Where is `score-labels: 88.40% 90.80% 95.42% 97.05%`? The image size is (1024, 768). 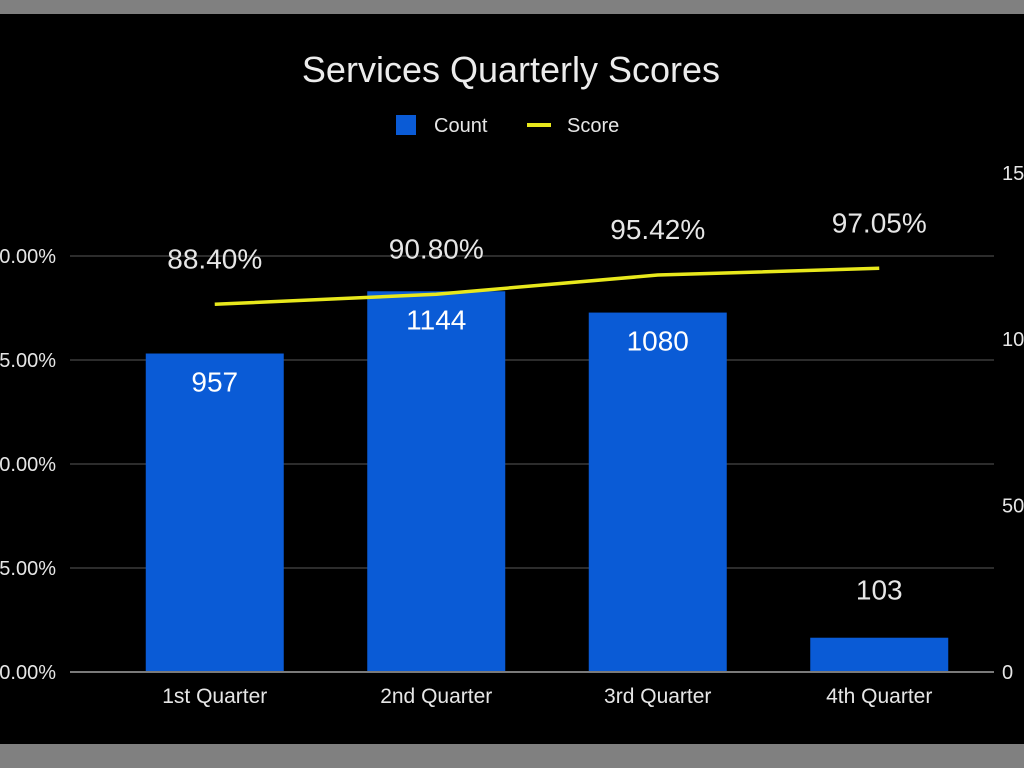 score-labels: 88.40% 90.80% 95.42% 97.05% is located at coordinates (546, 240).